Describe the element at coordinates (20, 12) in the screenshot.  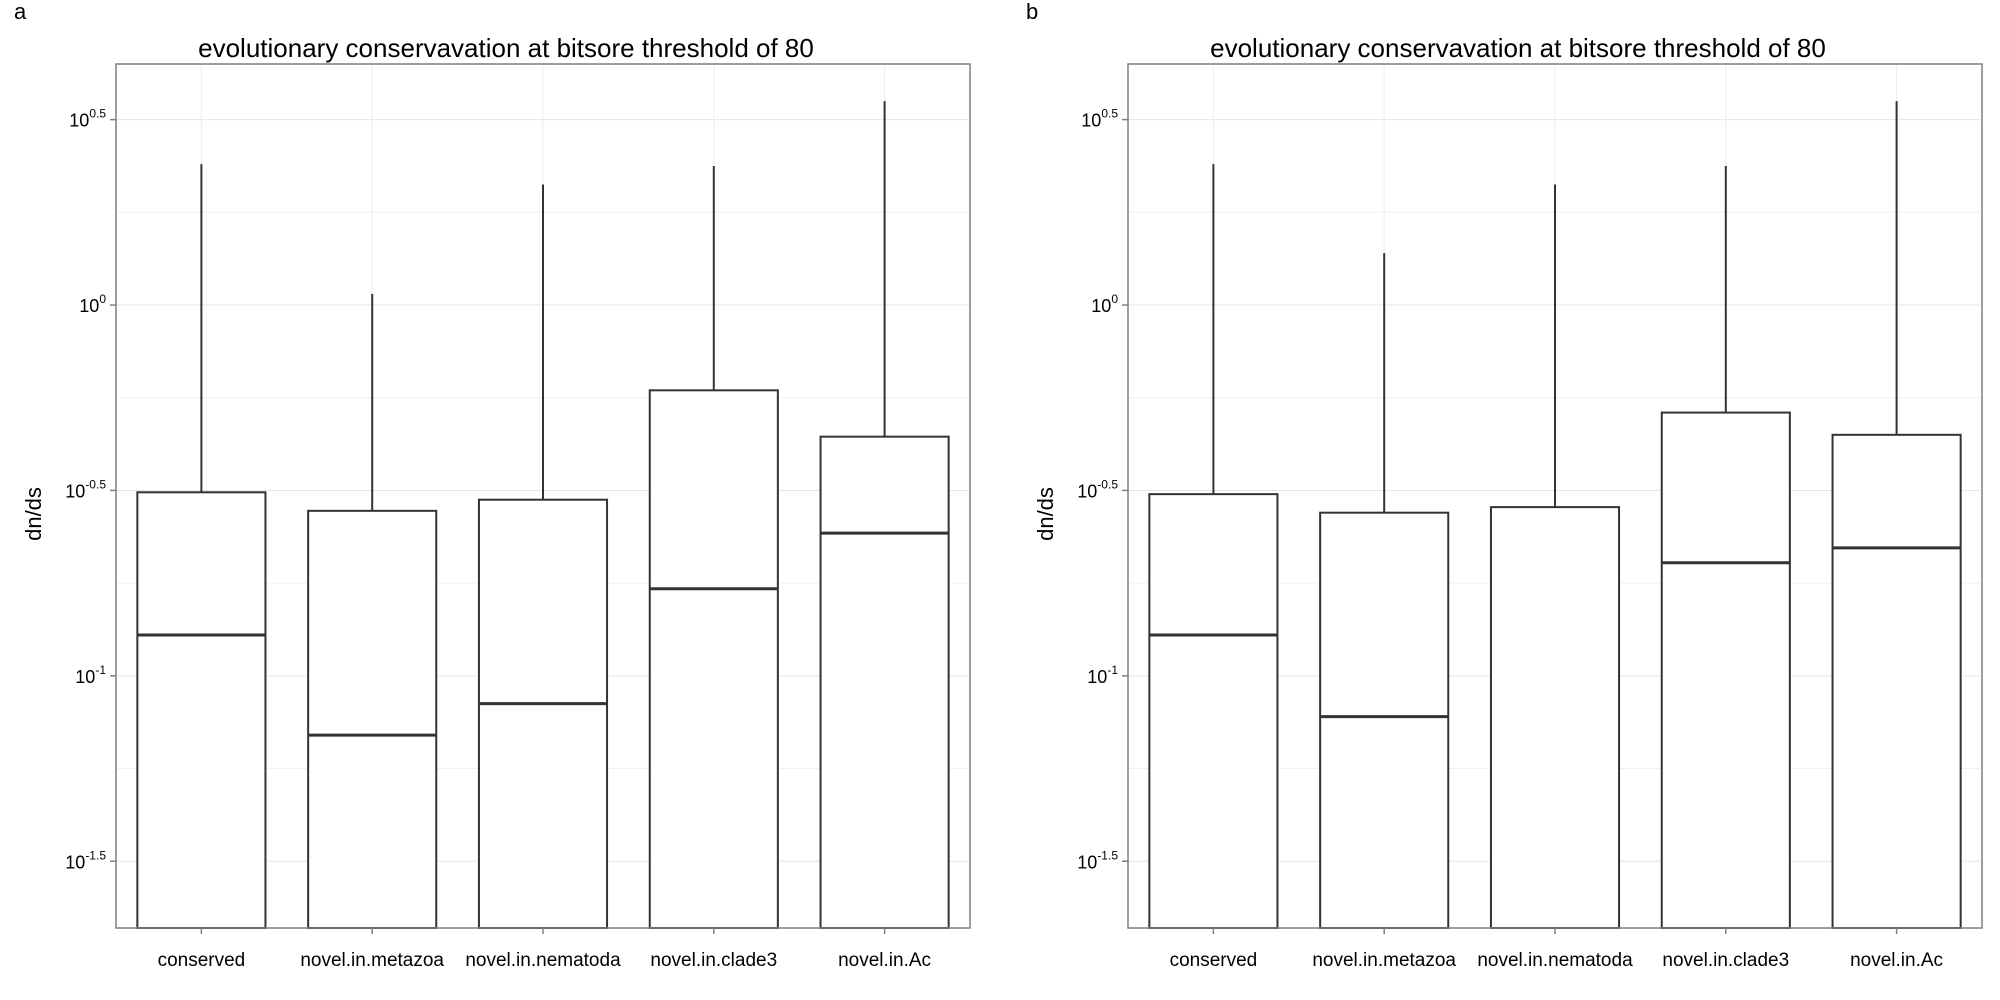
I see `panel-label: a` at that location.